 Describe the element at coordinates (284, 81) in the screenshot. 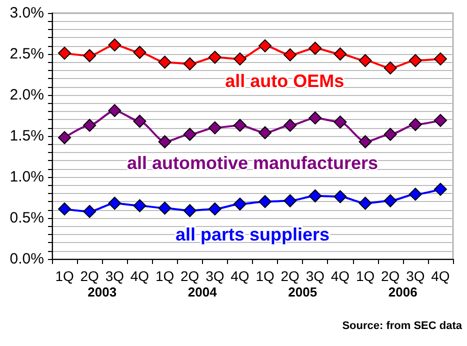

I see `series-label: all auto OEMs` at that location.